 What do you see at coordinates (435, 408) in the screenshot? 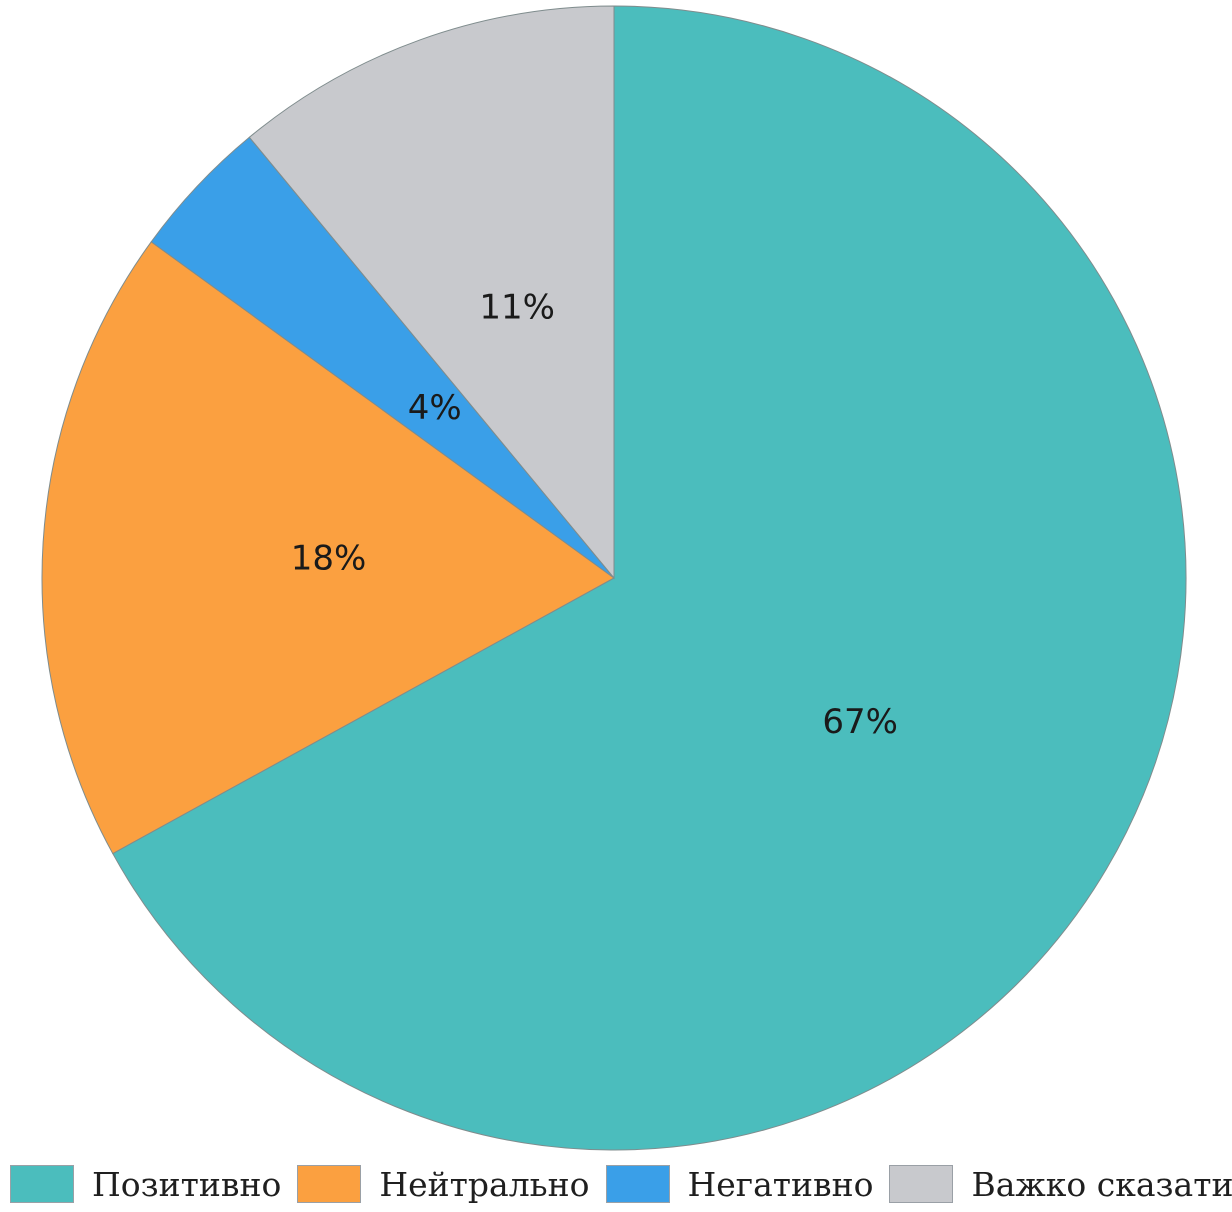
I see `data-label-negative: 4%` at bounding box center [435, 408].